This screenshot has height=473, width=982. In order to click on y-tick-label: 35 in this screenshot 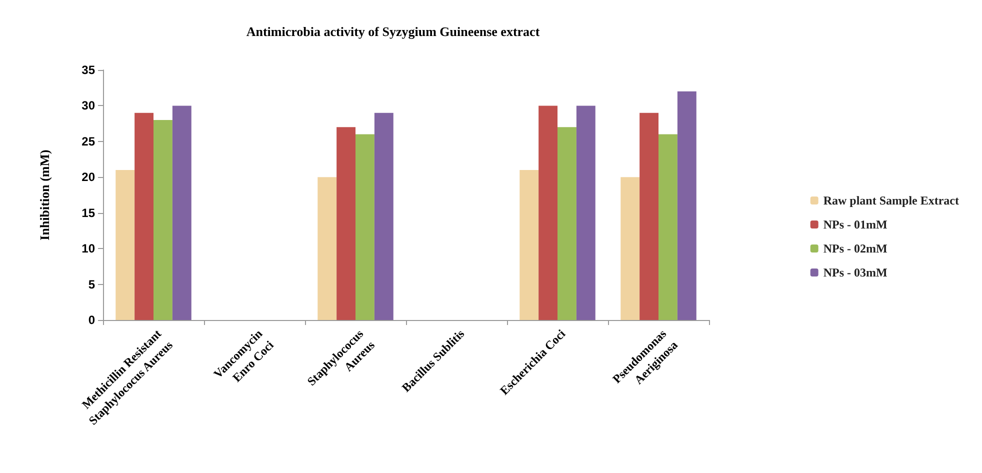, I will do `click(89, 70)`.